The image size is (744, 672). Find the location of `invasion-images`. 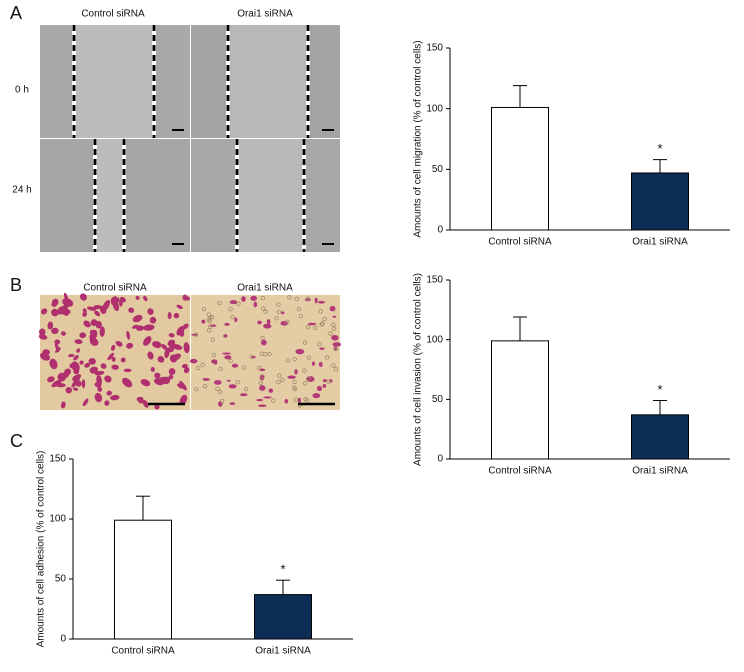

invasion-images is located at coordinates (190, 351).